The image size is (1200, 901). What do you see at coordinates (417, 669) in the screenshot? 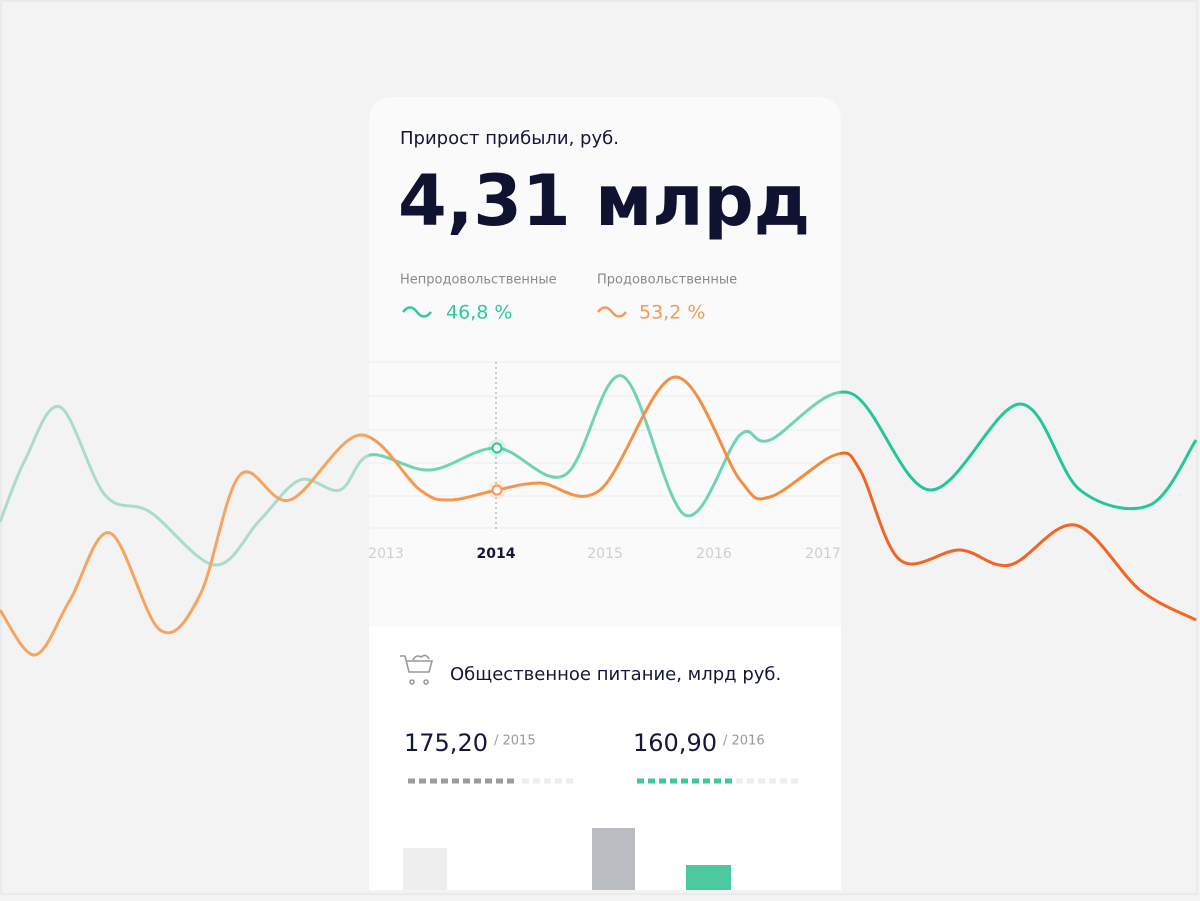
I see `cart-icon` at bounding box center [417, 669].